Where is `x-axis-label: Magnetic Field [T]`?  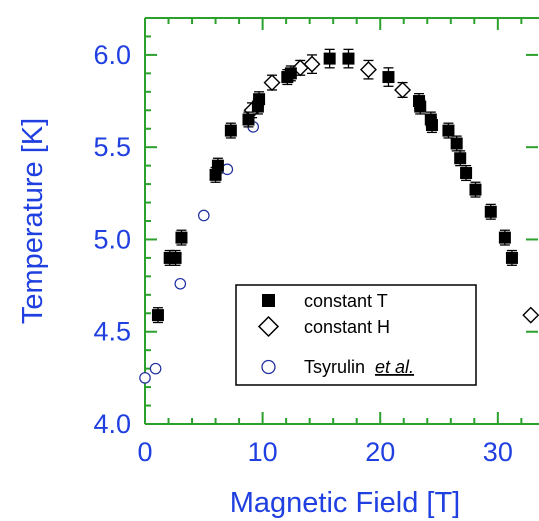 x-axis-label: Magnetic Field [T] is located at coordinates (345, 503).